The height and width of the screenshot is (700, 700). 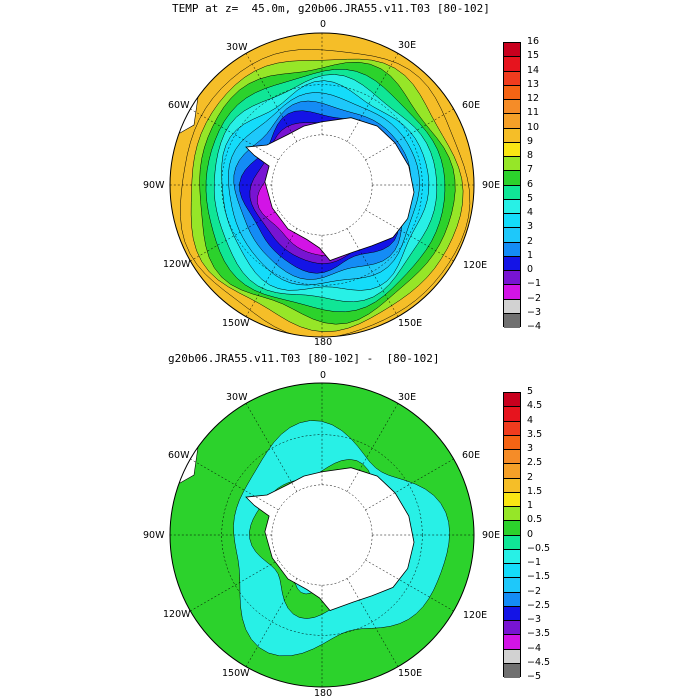 I want to click on colorbar-tick-label: −4, so click(x=534, y=326).